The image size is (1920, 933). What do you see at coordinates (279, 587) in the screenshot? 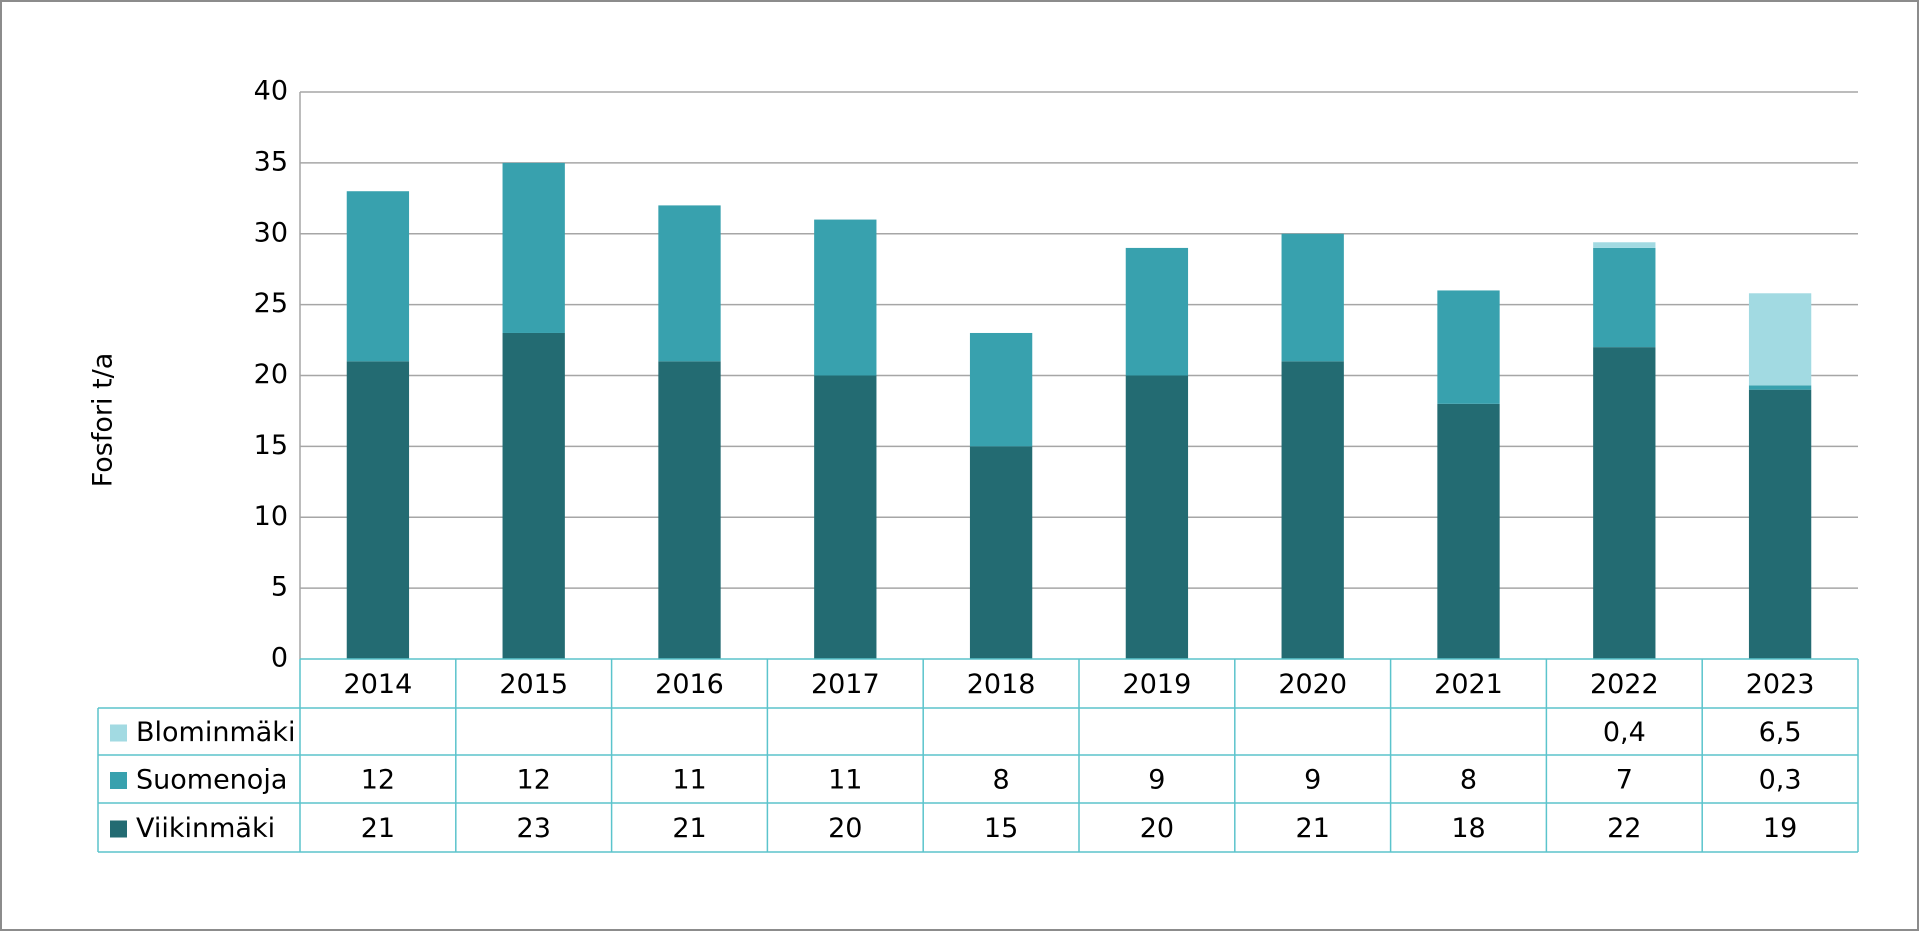
I see `y-tick-label: 5` at bounding box center [279, 587].